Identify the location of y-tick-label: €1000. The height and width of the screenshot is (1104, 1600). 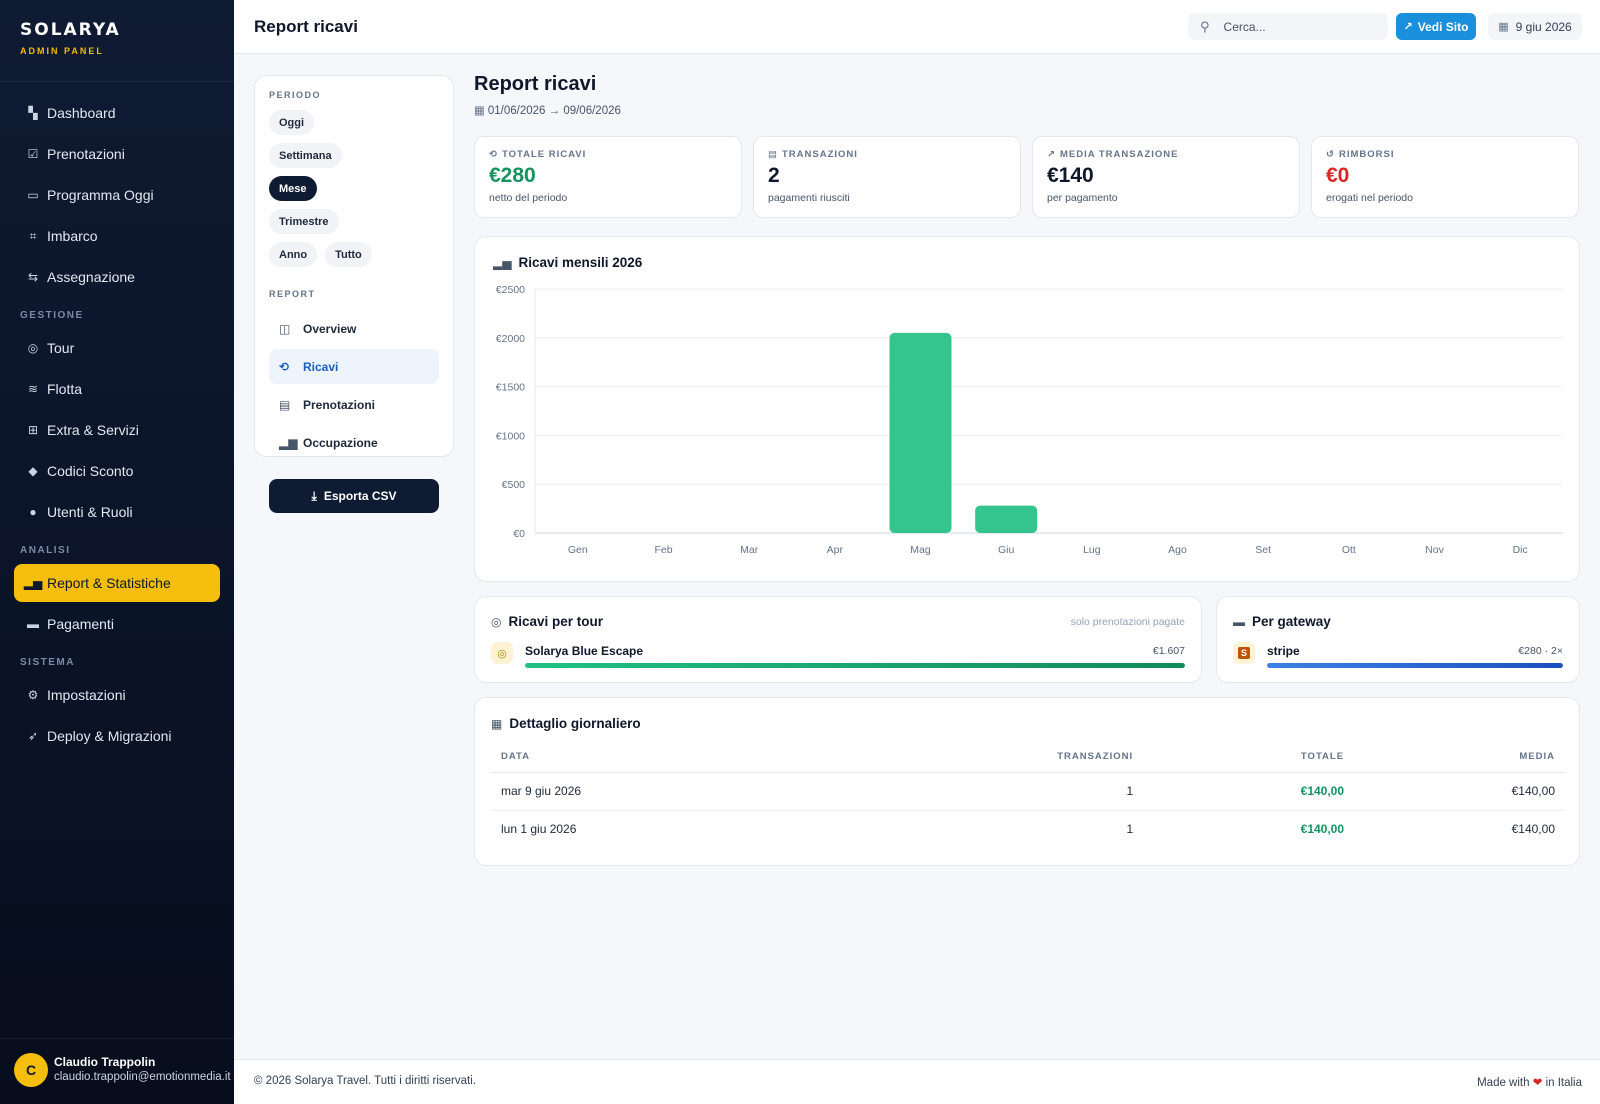
(510, 436).